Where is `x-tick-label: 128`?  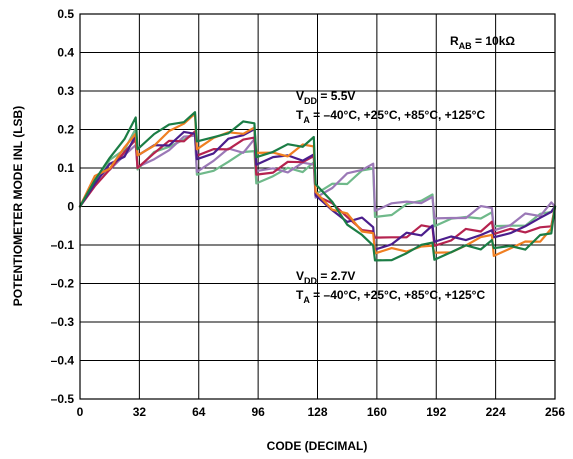 x-tick-label: 128 is located at coordinates (317, 412).